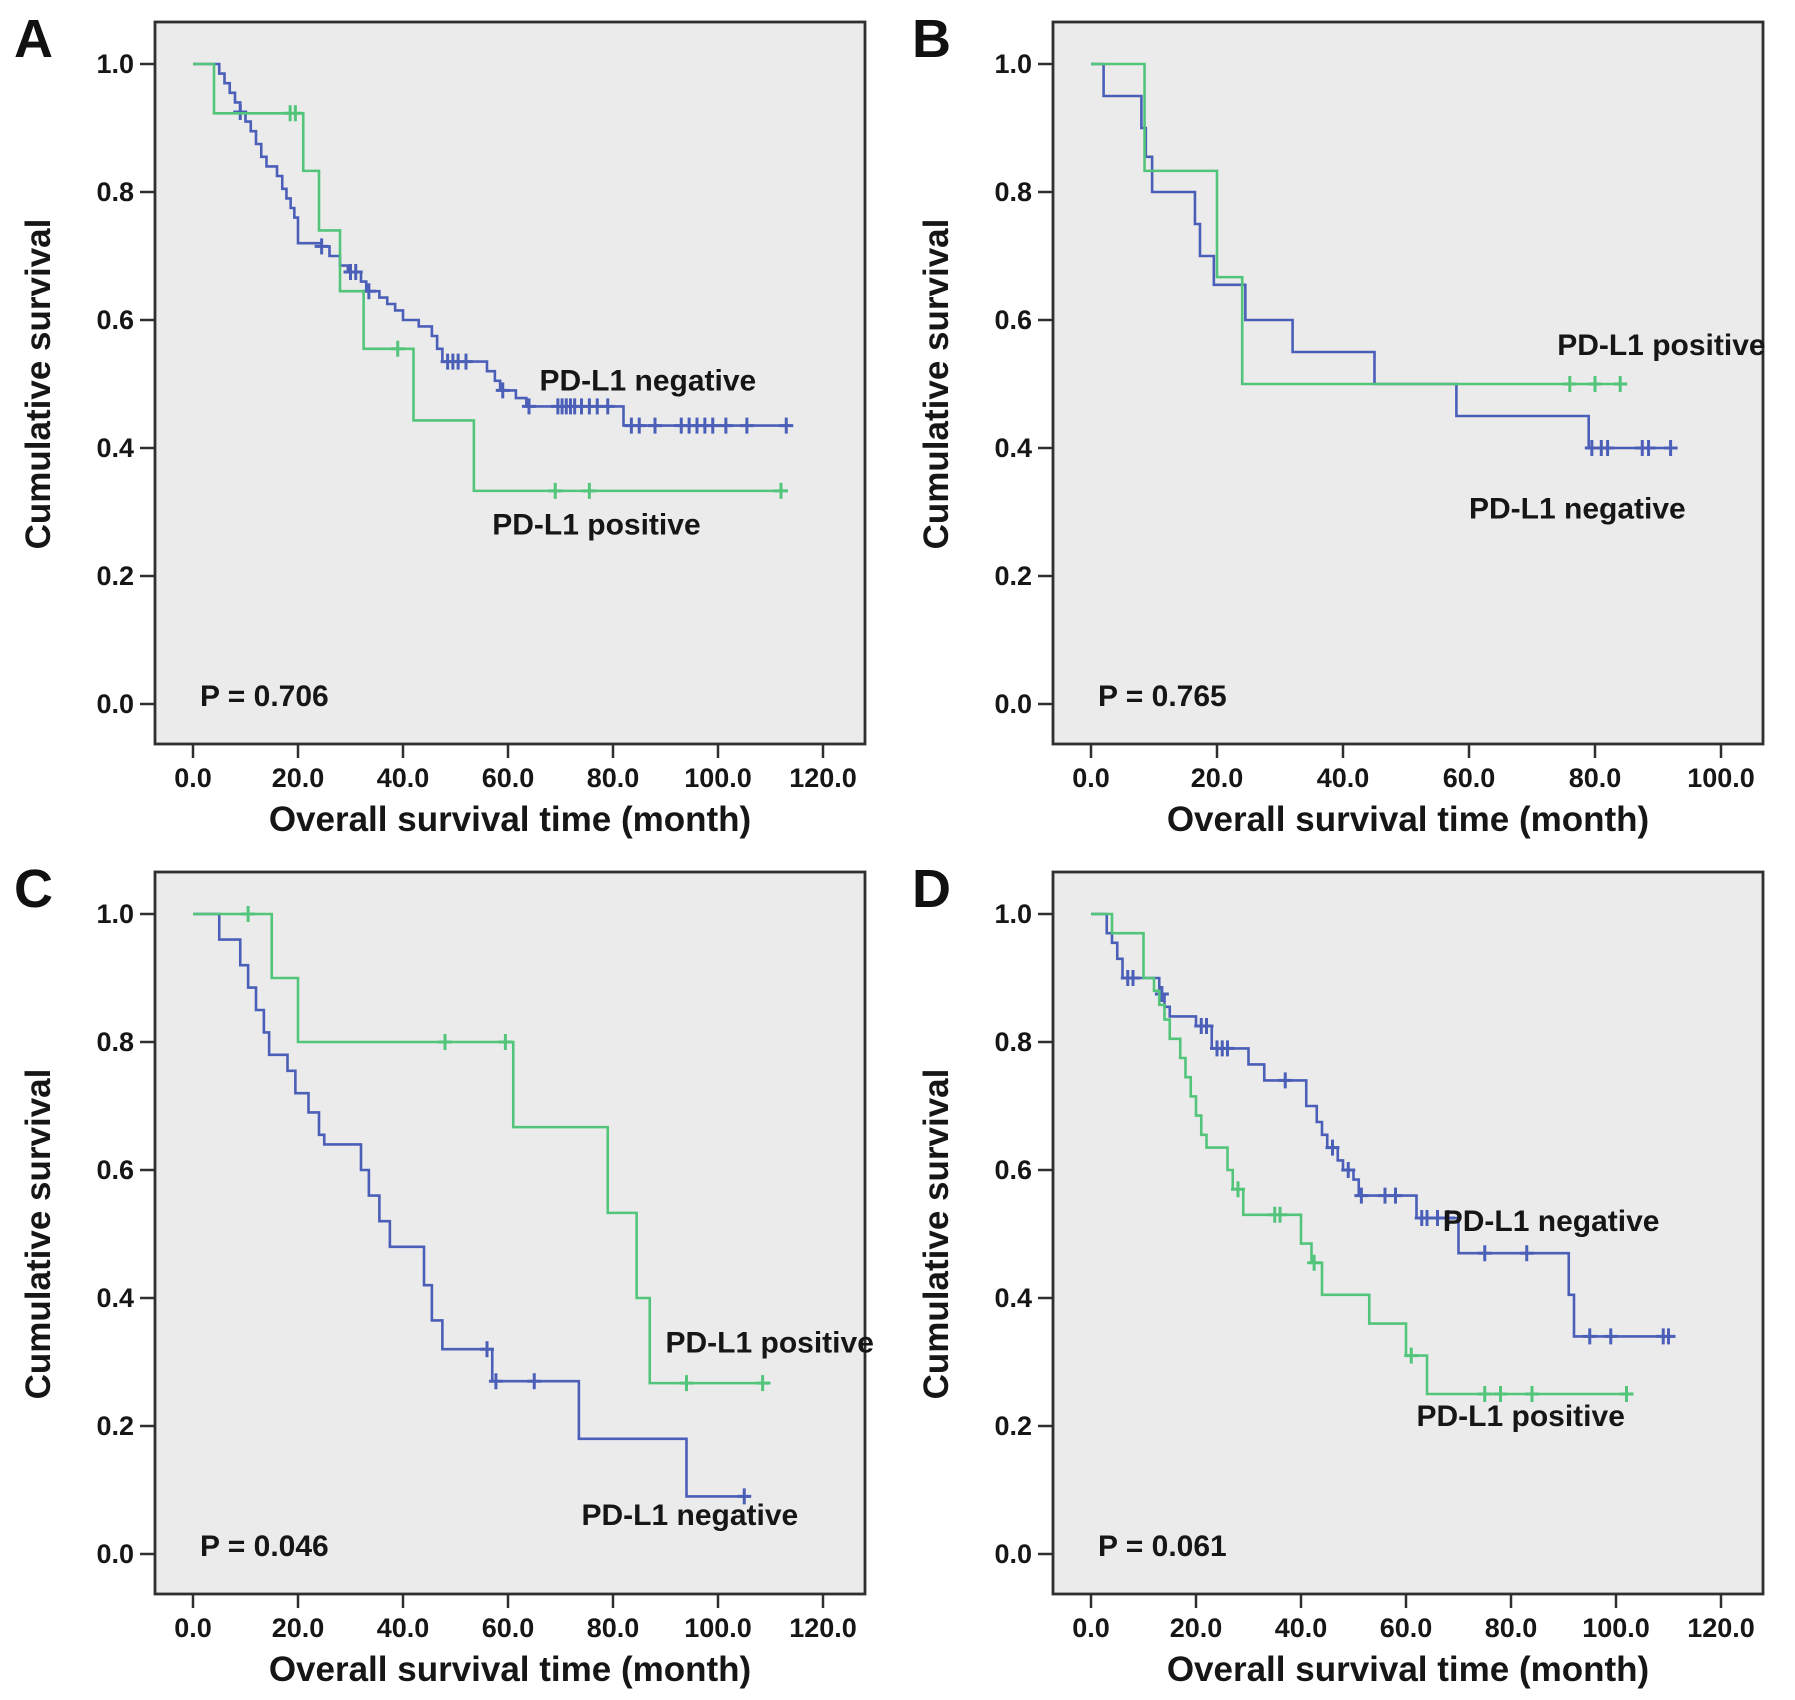 Image resolution: width=1795 pixels, height=1700 pixels. Describe the element at coordinates (264, 1546) in the screenshot. I see `p-value-label: P = 0.046` at that location.